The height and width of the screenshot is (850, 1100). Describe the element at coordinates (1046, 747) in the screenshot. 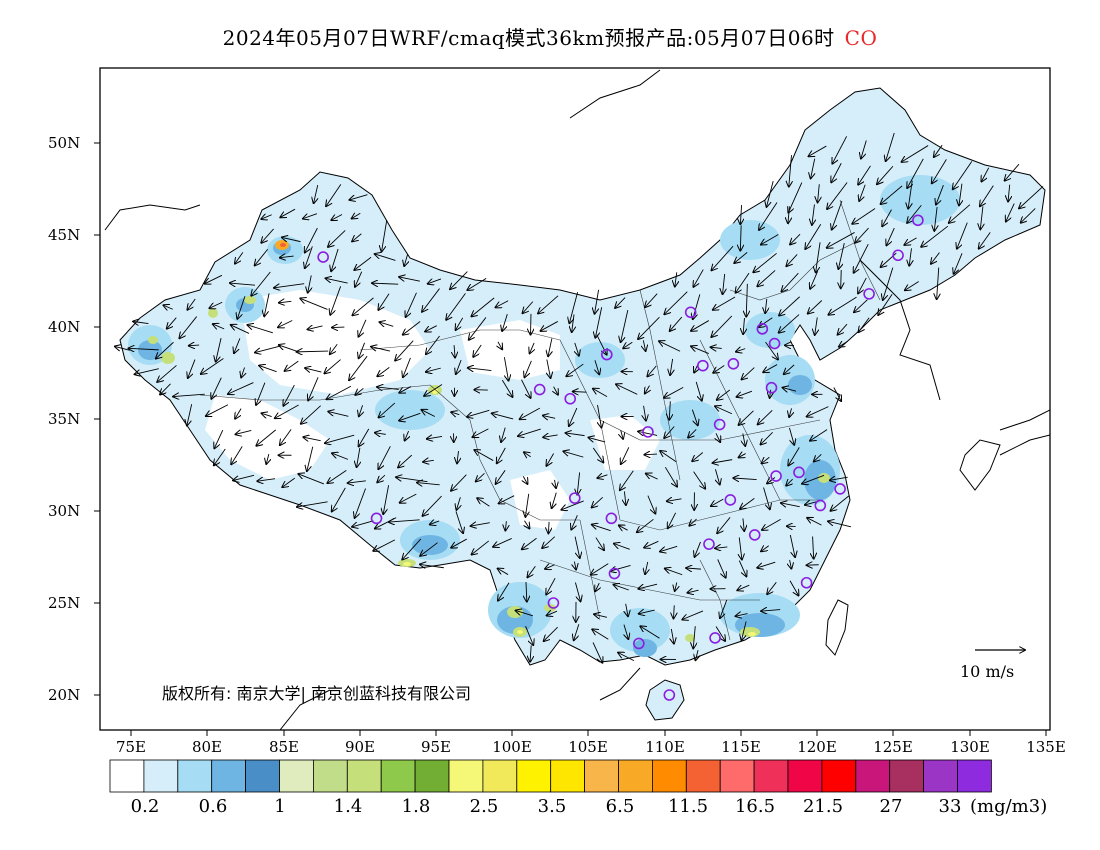

I see `lon-tick: 135E` at that location.